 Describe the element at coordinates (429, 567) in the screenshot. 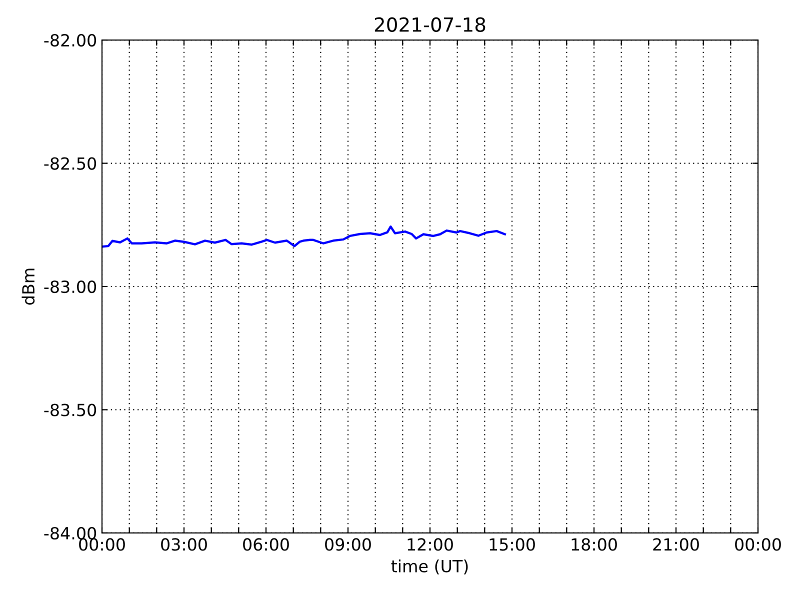

I see `x-axis-title: time (UT)` at that location.